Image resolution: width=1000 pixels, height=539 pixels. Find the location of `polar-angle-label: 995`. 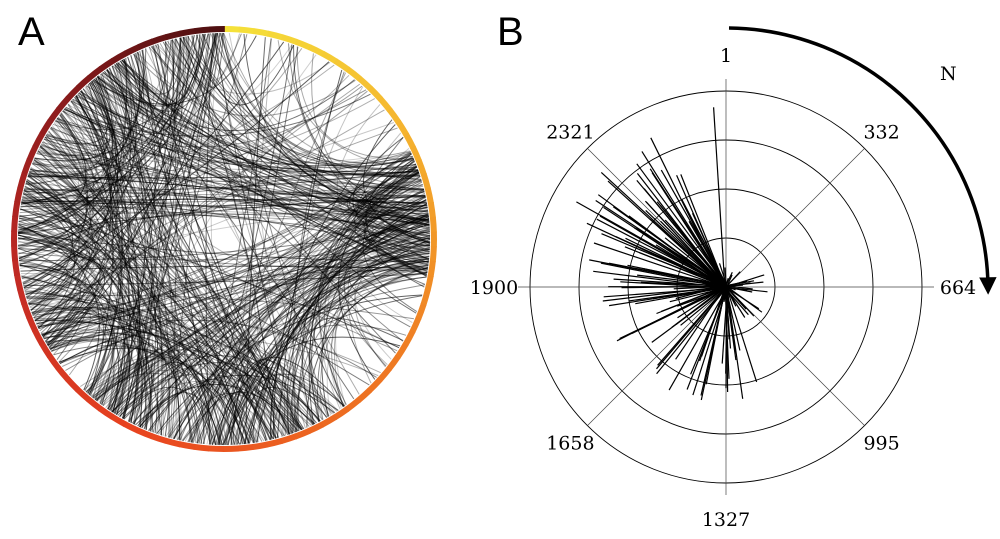

polar-angle-label: 995 is located at coordinates (881, 444).